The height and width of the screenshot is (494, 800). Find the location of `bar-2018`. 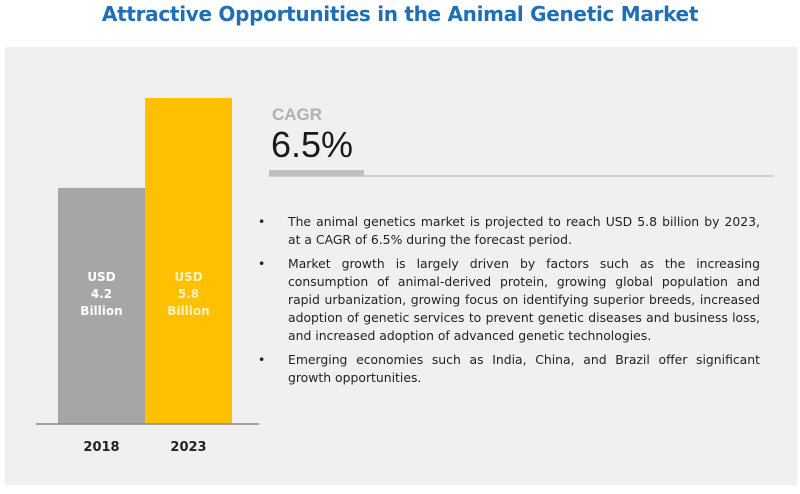

bar-2018 is located at coordinates (101, 305).